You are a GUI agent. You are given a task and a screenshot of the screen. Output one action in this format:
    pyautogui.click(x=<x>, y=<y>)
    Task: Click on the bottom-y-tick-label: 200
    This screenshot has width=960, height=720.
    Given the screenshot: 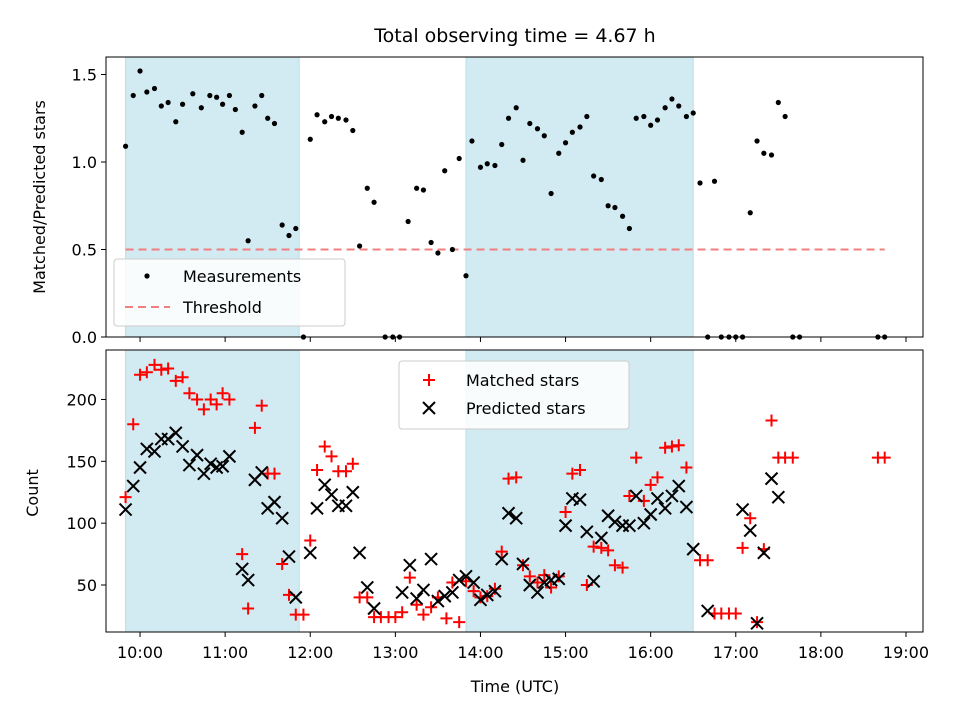 What is the action you would take?
    pyautogui.click(x=81, y=399)
    